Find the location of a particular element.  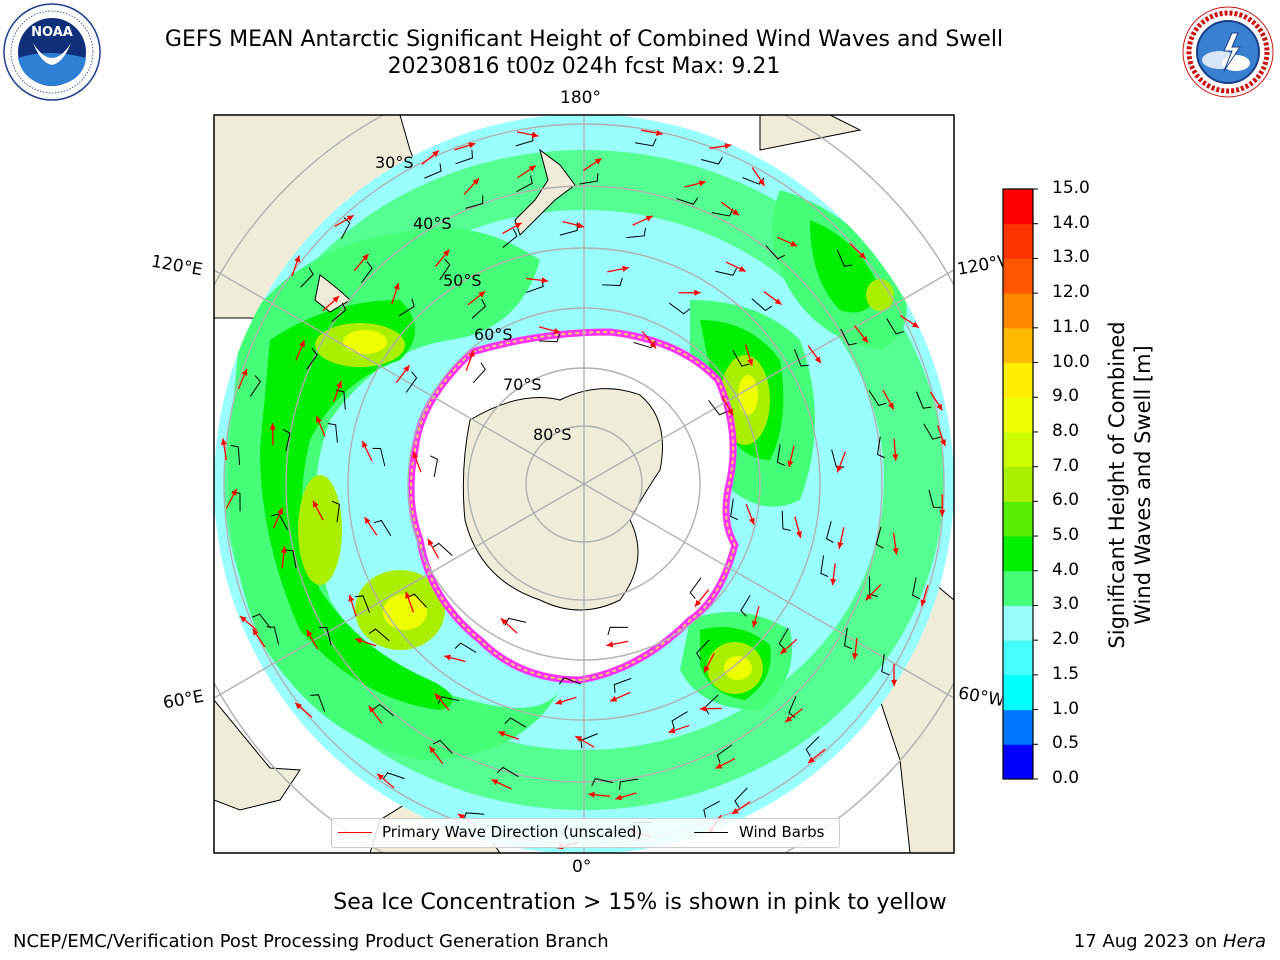

footer-machine: Hera is located at coordinates (1244, 941).